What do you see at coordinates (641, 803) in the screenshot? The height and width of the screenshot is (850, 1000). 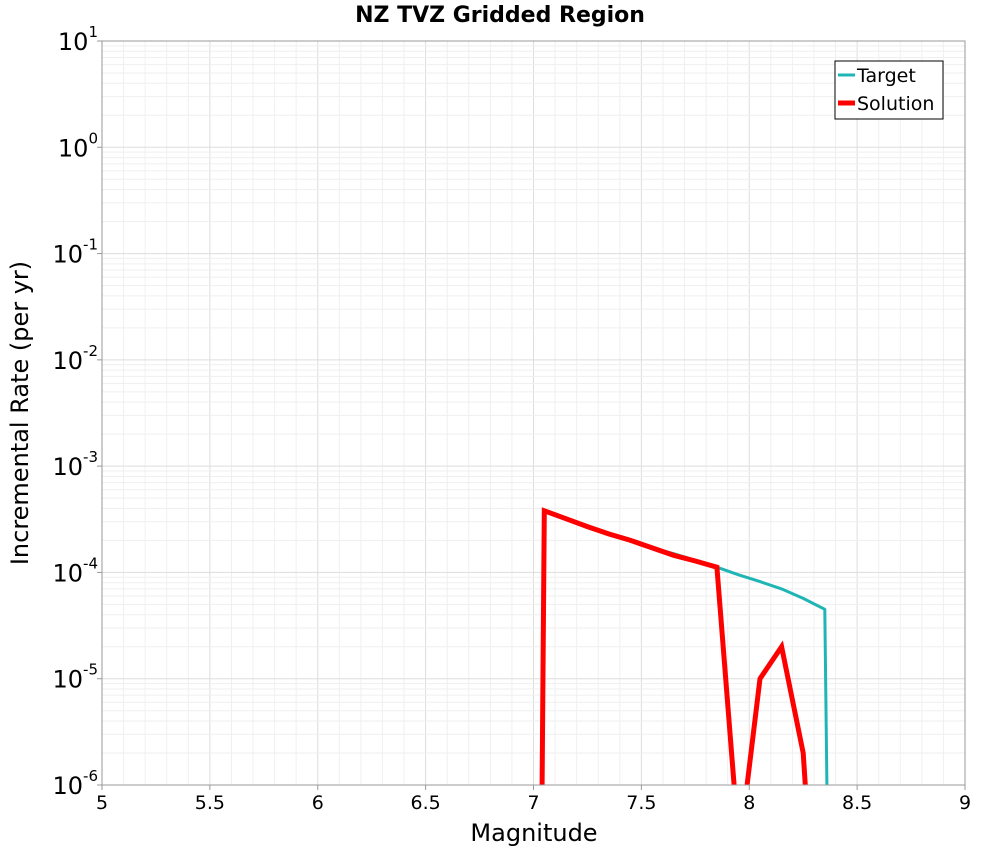 I see `x-tick-label: 7.5` at bounding box center [641, 803].